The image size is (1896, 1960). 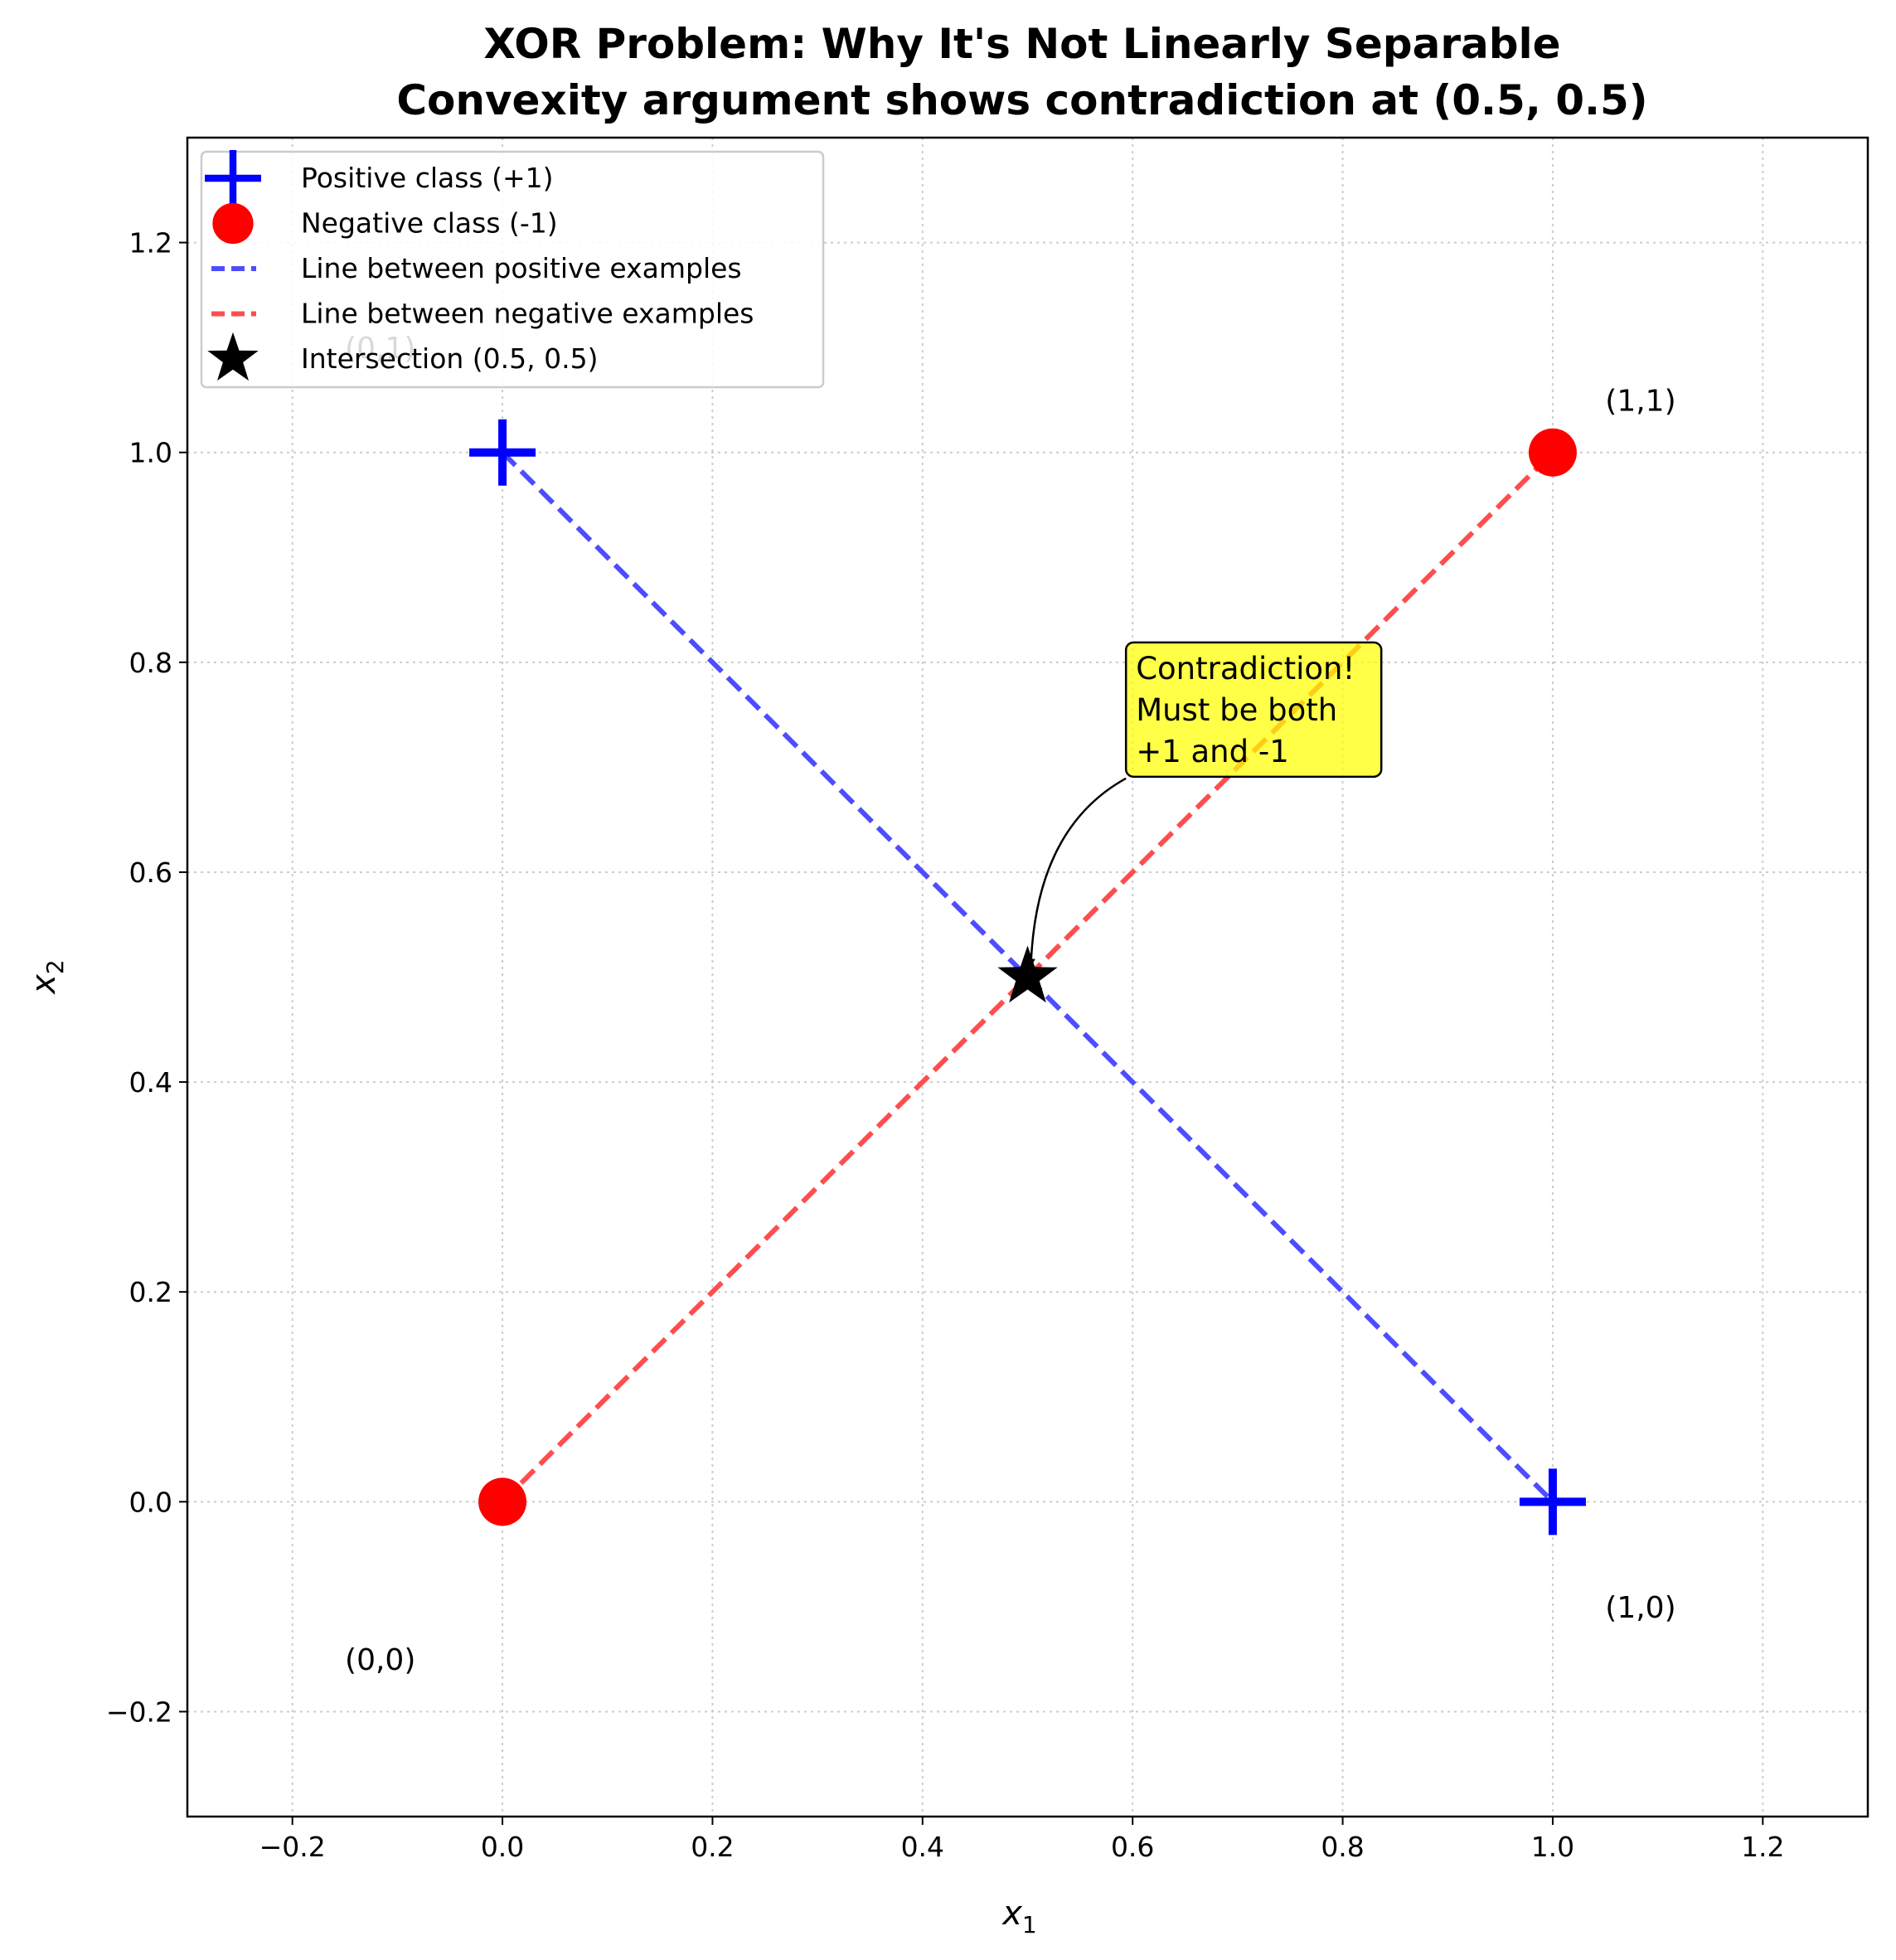 I want to click on annotation-box, so click(x=1253, y=710).